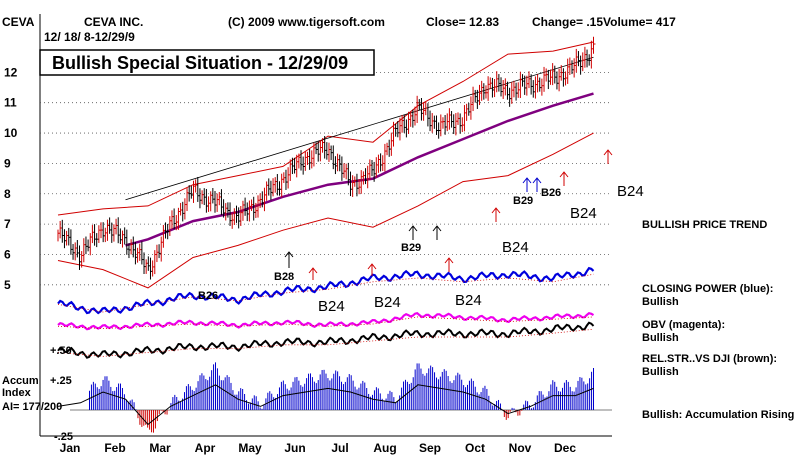 The image size is (800, 457). I want to click on accum-plus50: +.50, so click(61, 351).